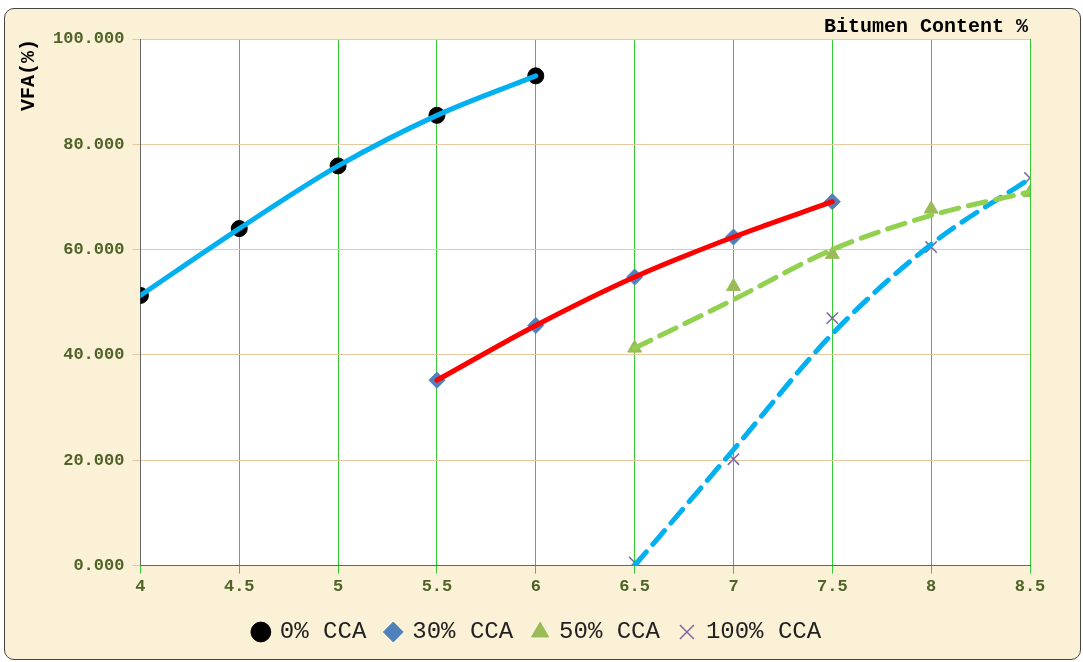  Describe the element at coordinates (239, 587) in the screenshot. I see `x-tick-label: 4.5` at that location.